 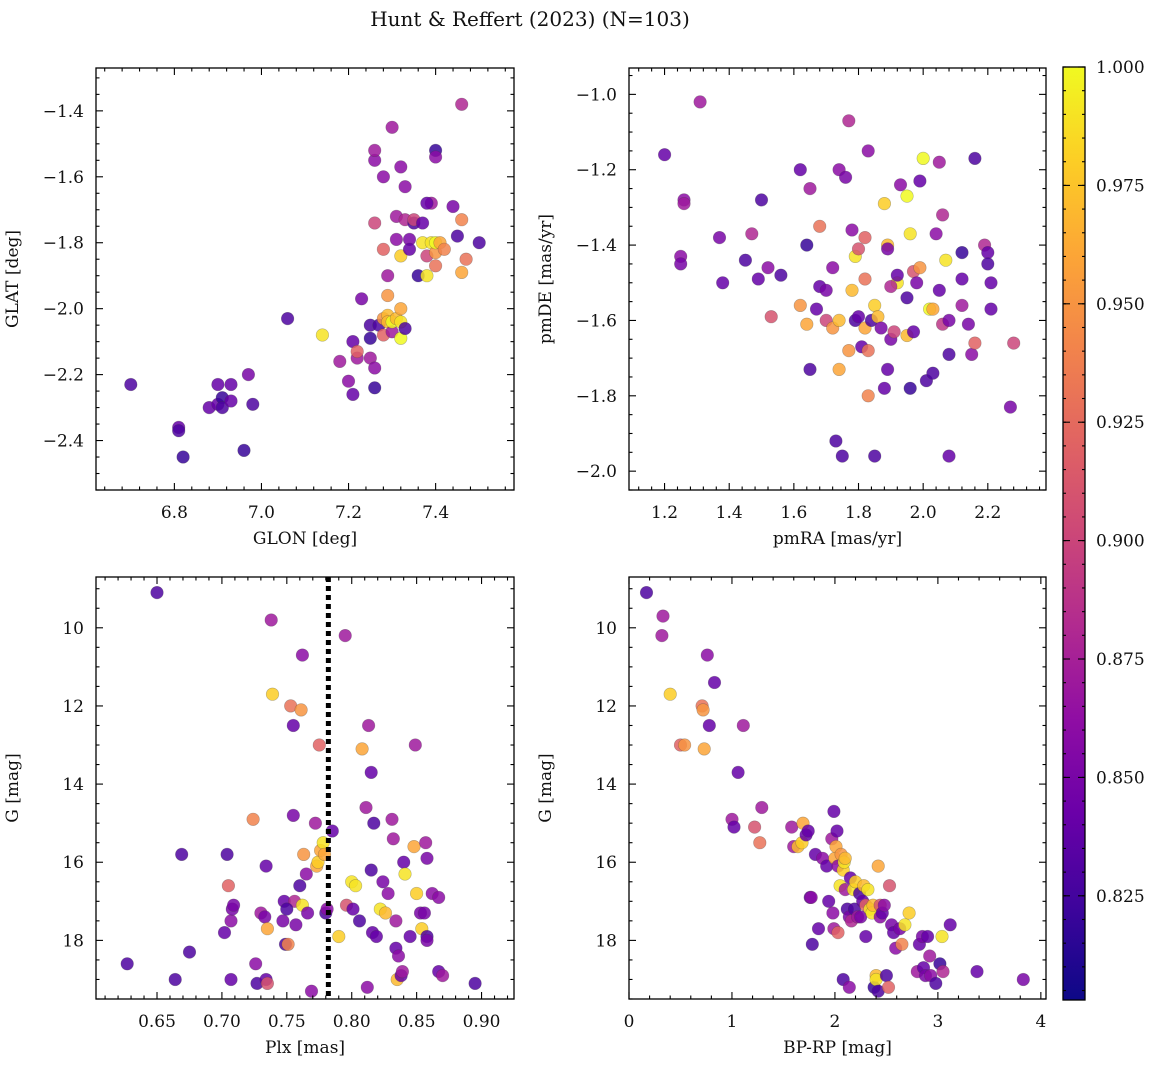 I want to click on y-tick-label: −1.8, so click(x=63, y=244).